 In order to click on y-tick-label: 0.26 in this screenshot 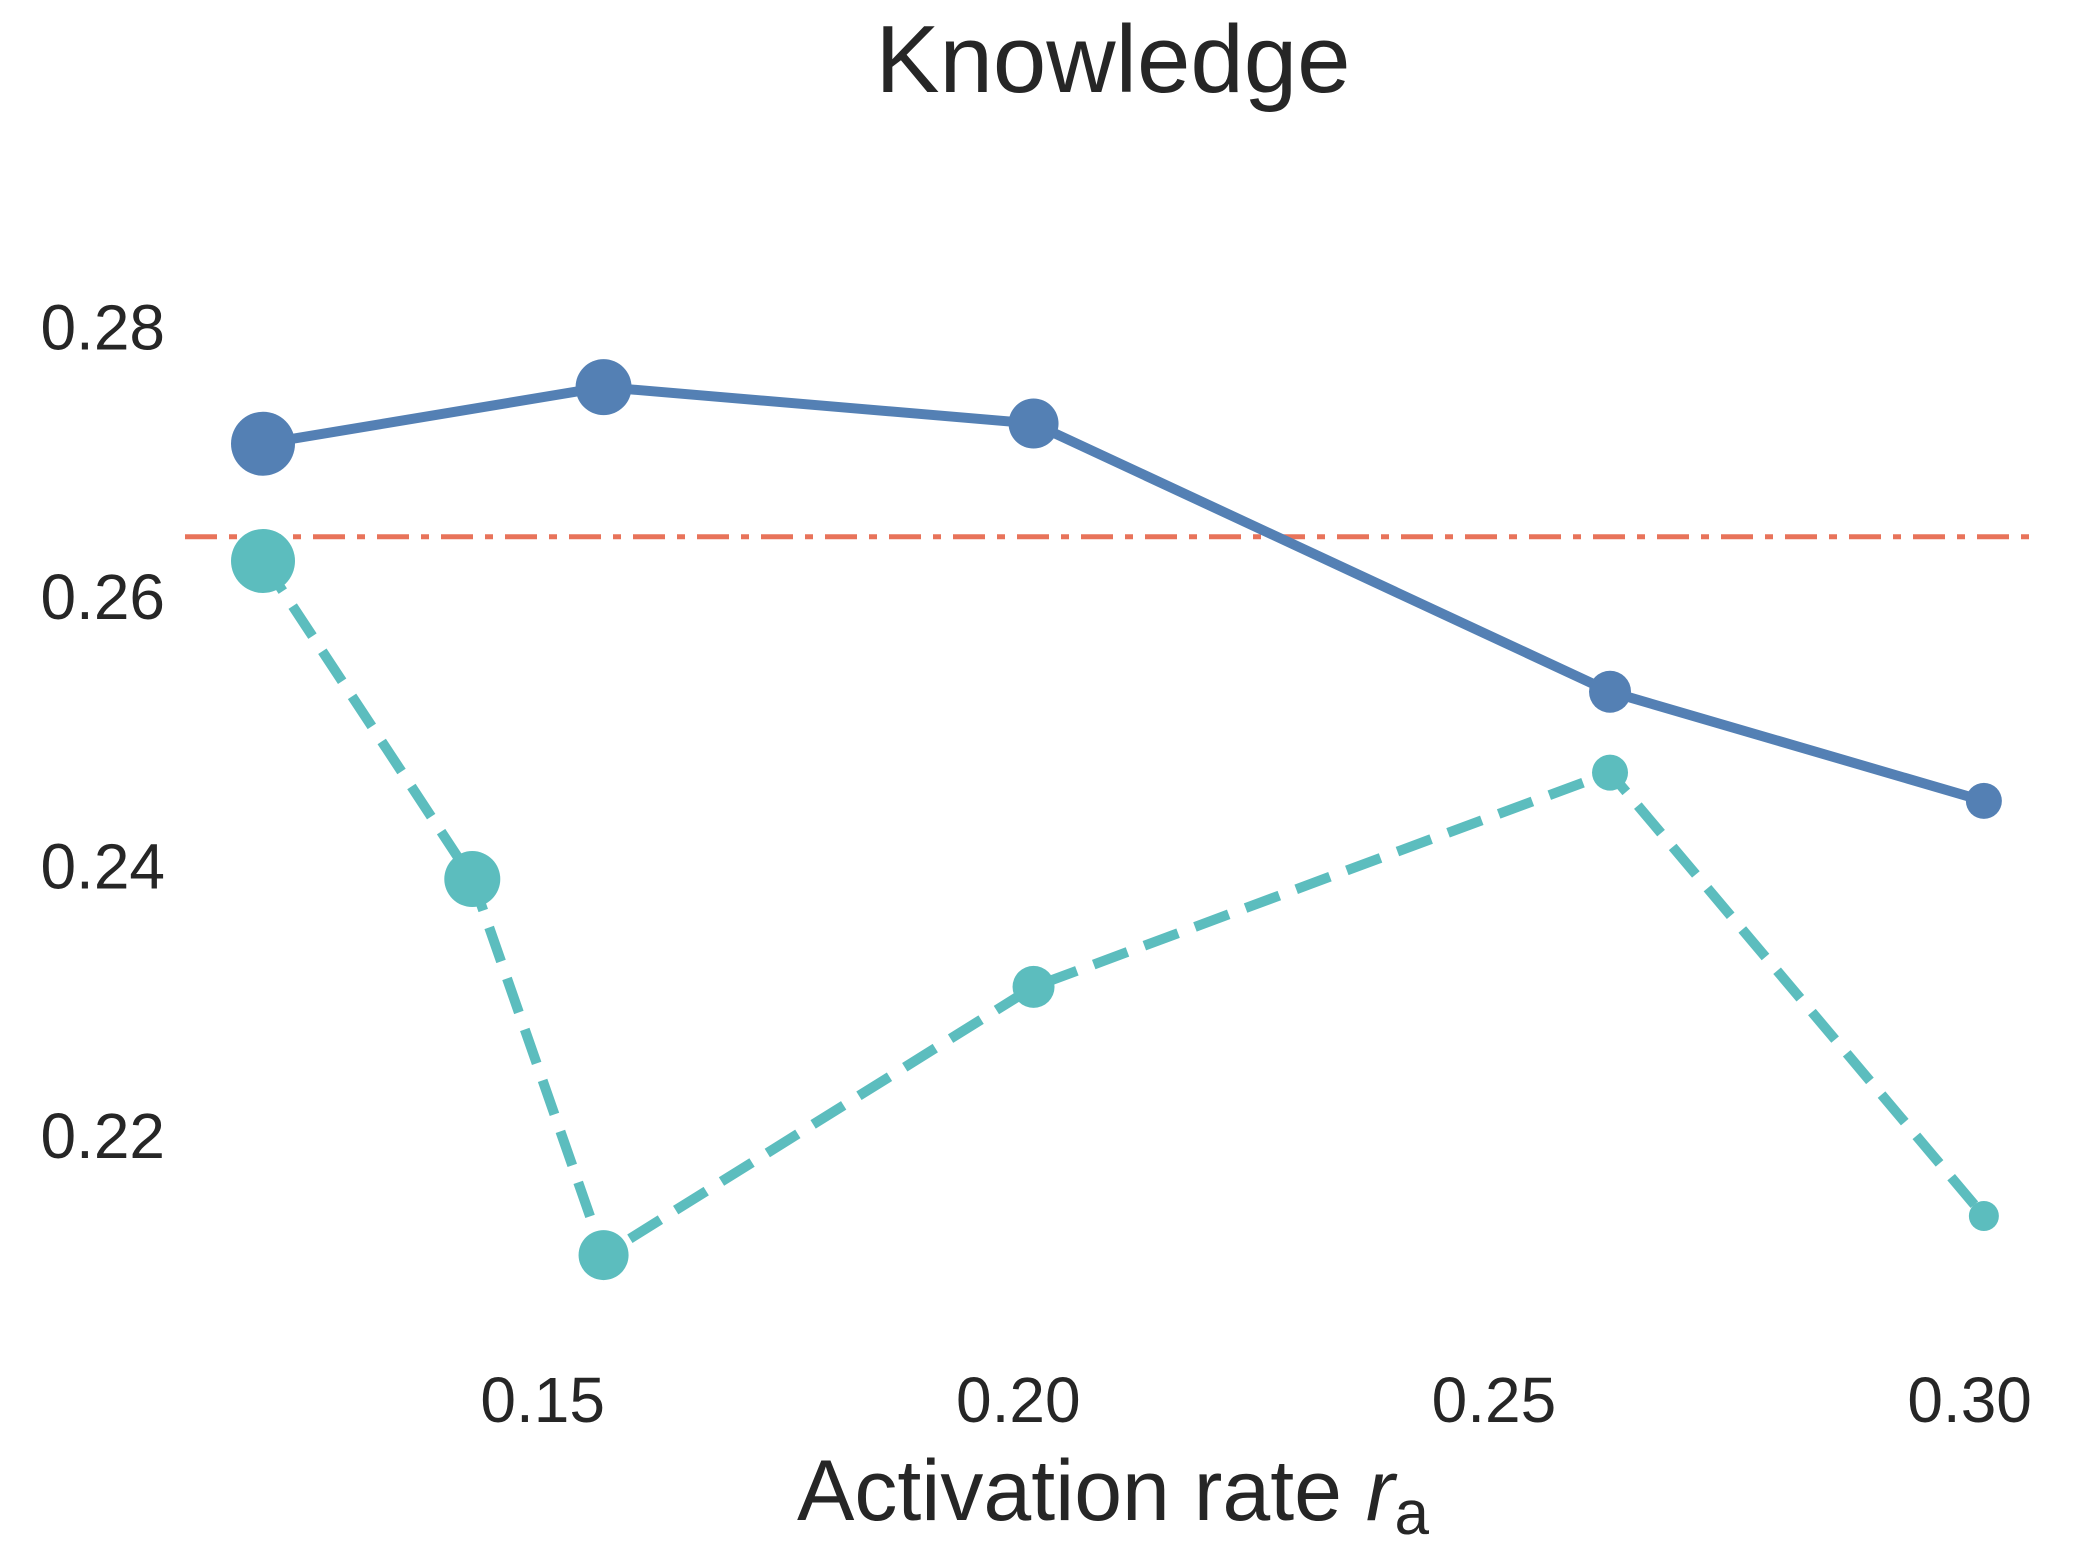, I will do `click(102, 597)`.